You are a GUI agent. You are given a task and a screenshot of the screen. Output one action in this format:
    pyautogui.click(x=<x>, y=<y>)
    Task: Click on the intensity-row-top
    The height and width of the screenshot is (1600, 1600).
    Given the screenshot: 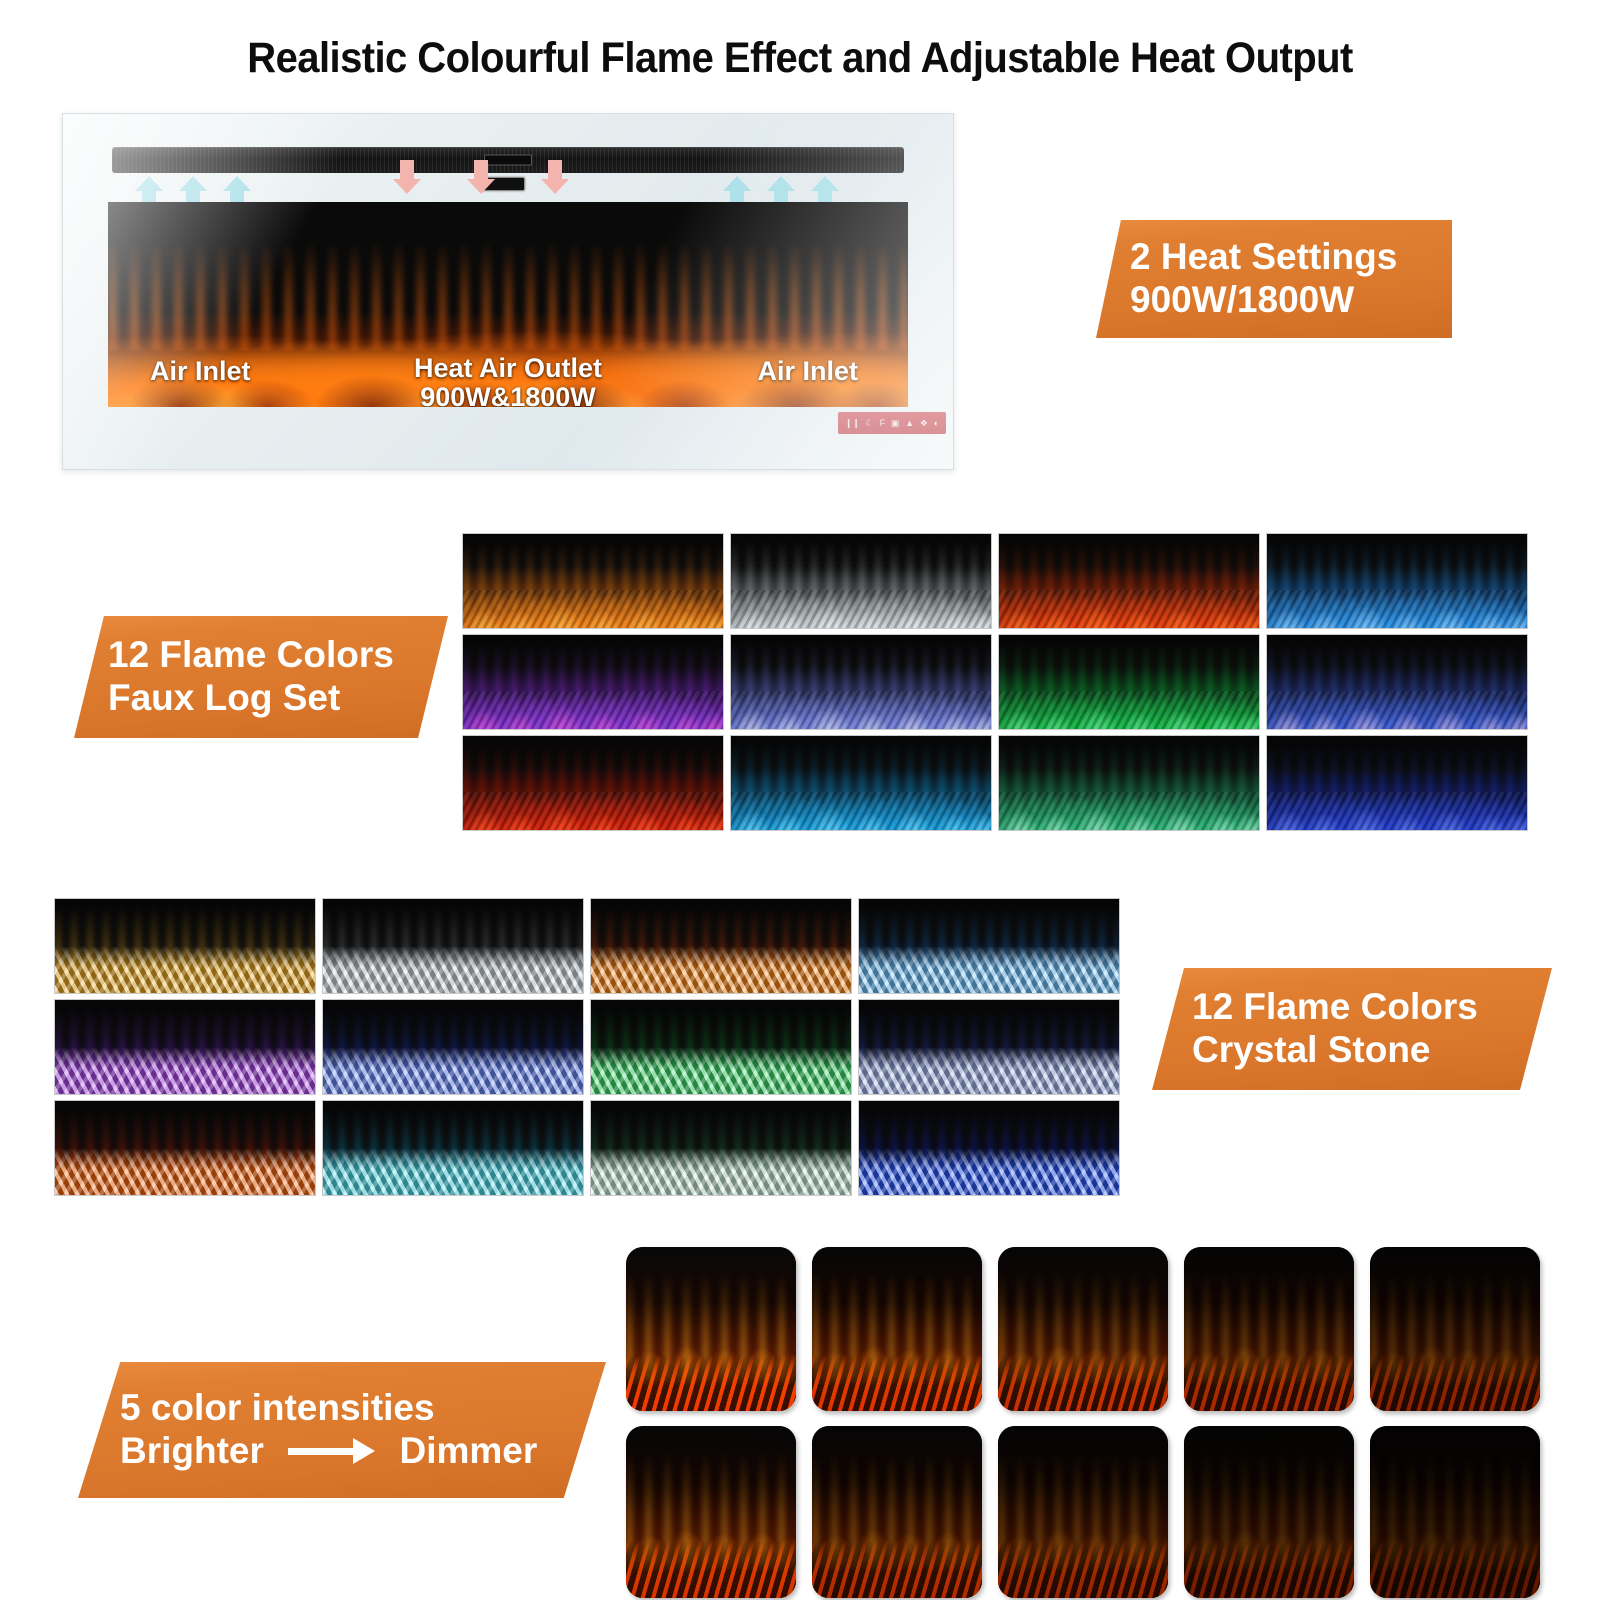 What is the action you would take?
    pyautogui.click(x=1083, y=1329)
    